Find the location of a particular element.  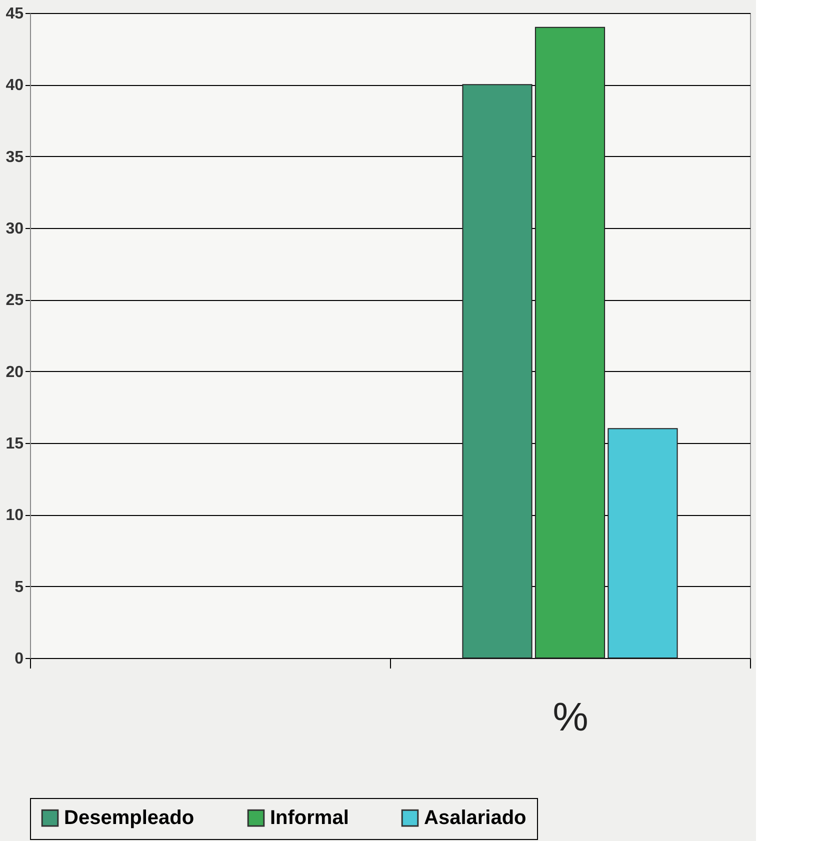

y-tick-label: 0 is located at coordinates (19, 659).